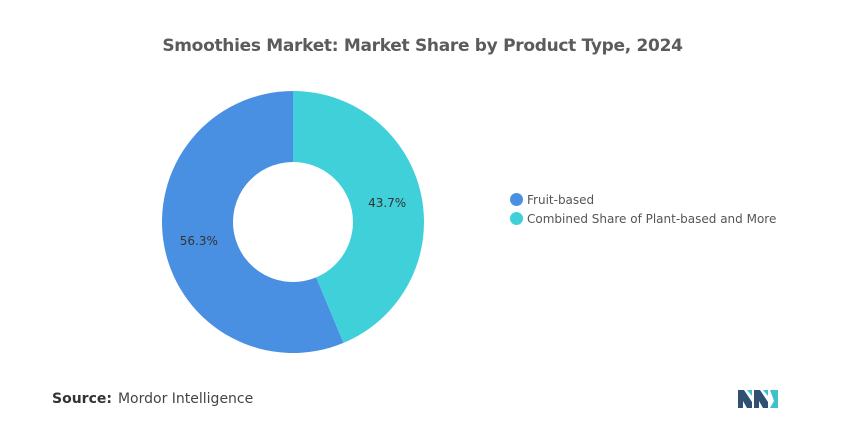  Describe the element at coordinates (758, 399) in the screenshot. I see `mordor-intelligence-logo` at that location.